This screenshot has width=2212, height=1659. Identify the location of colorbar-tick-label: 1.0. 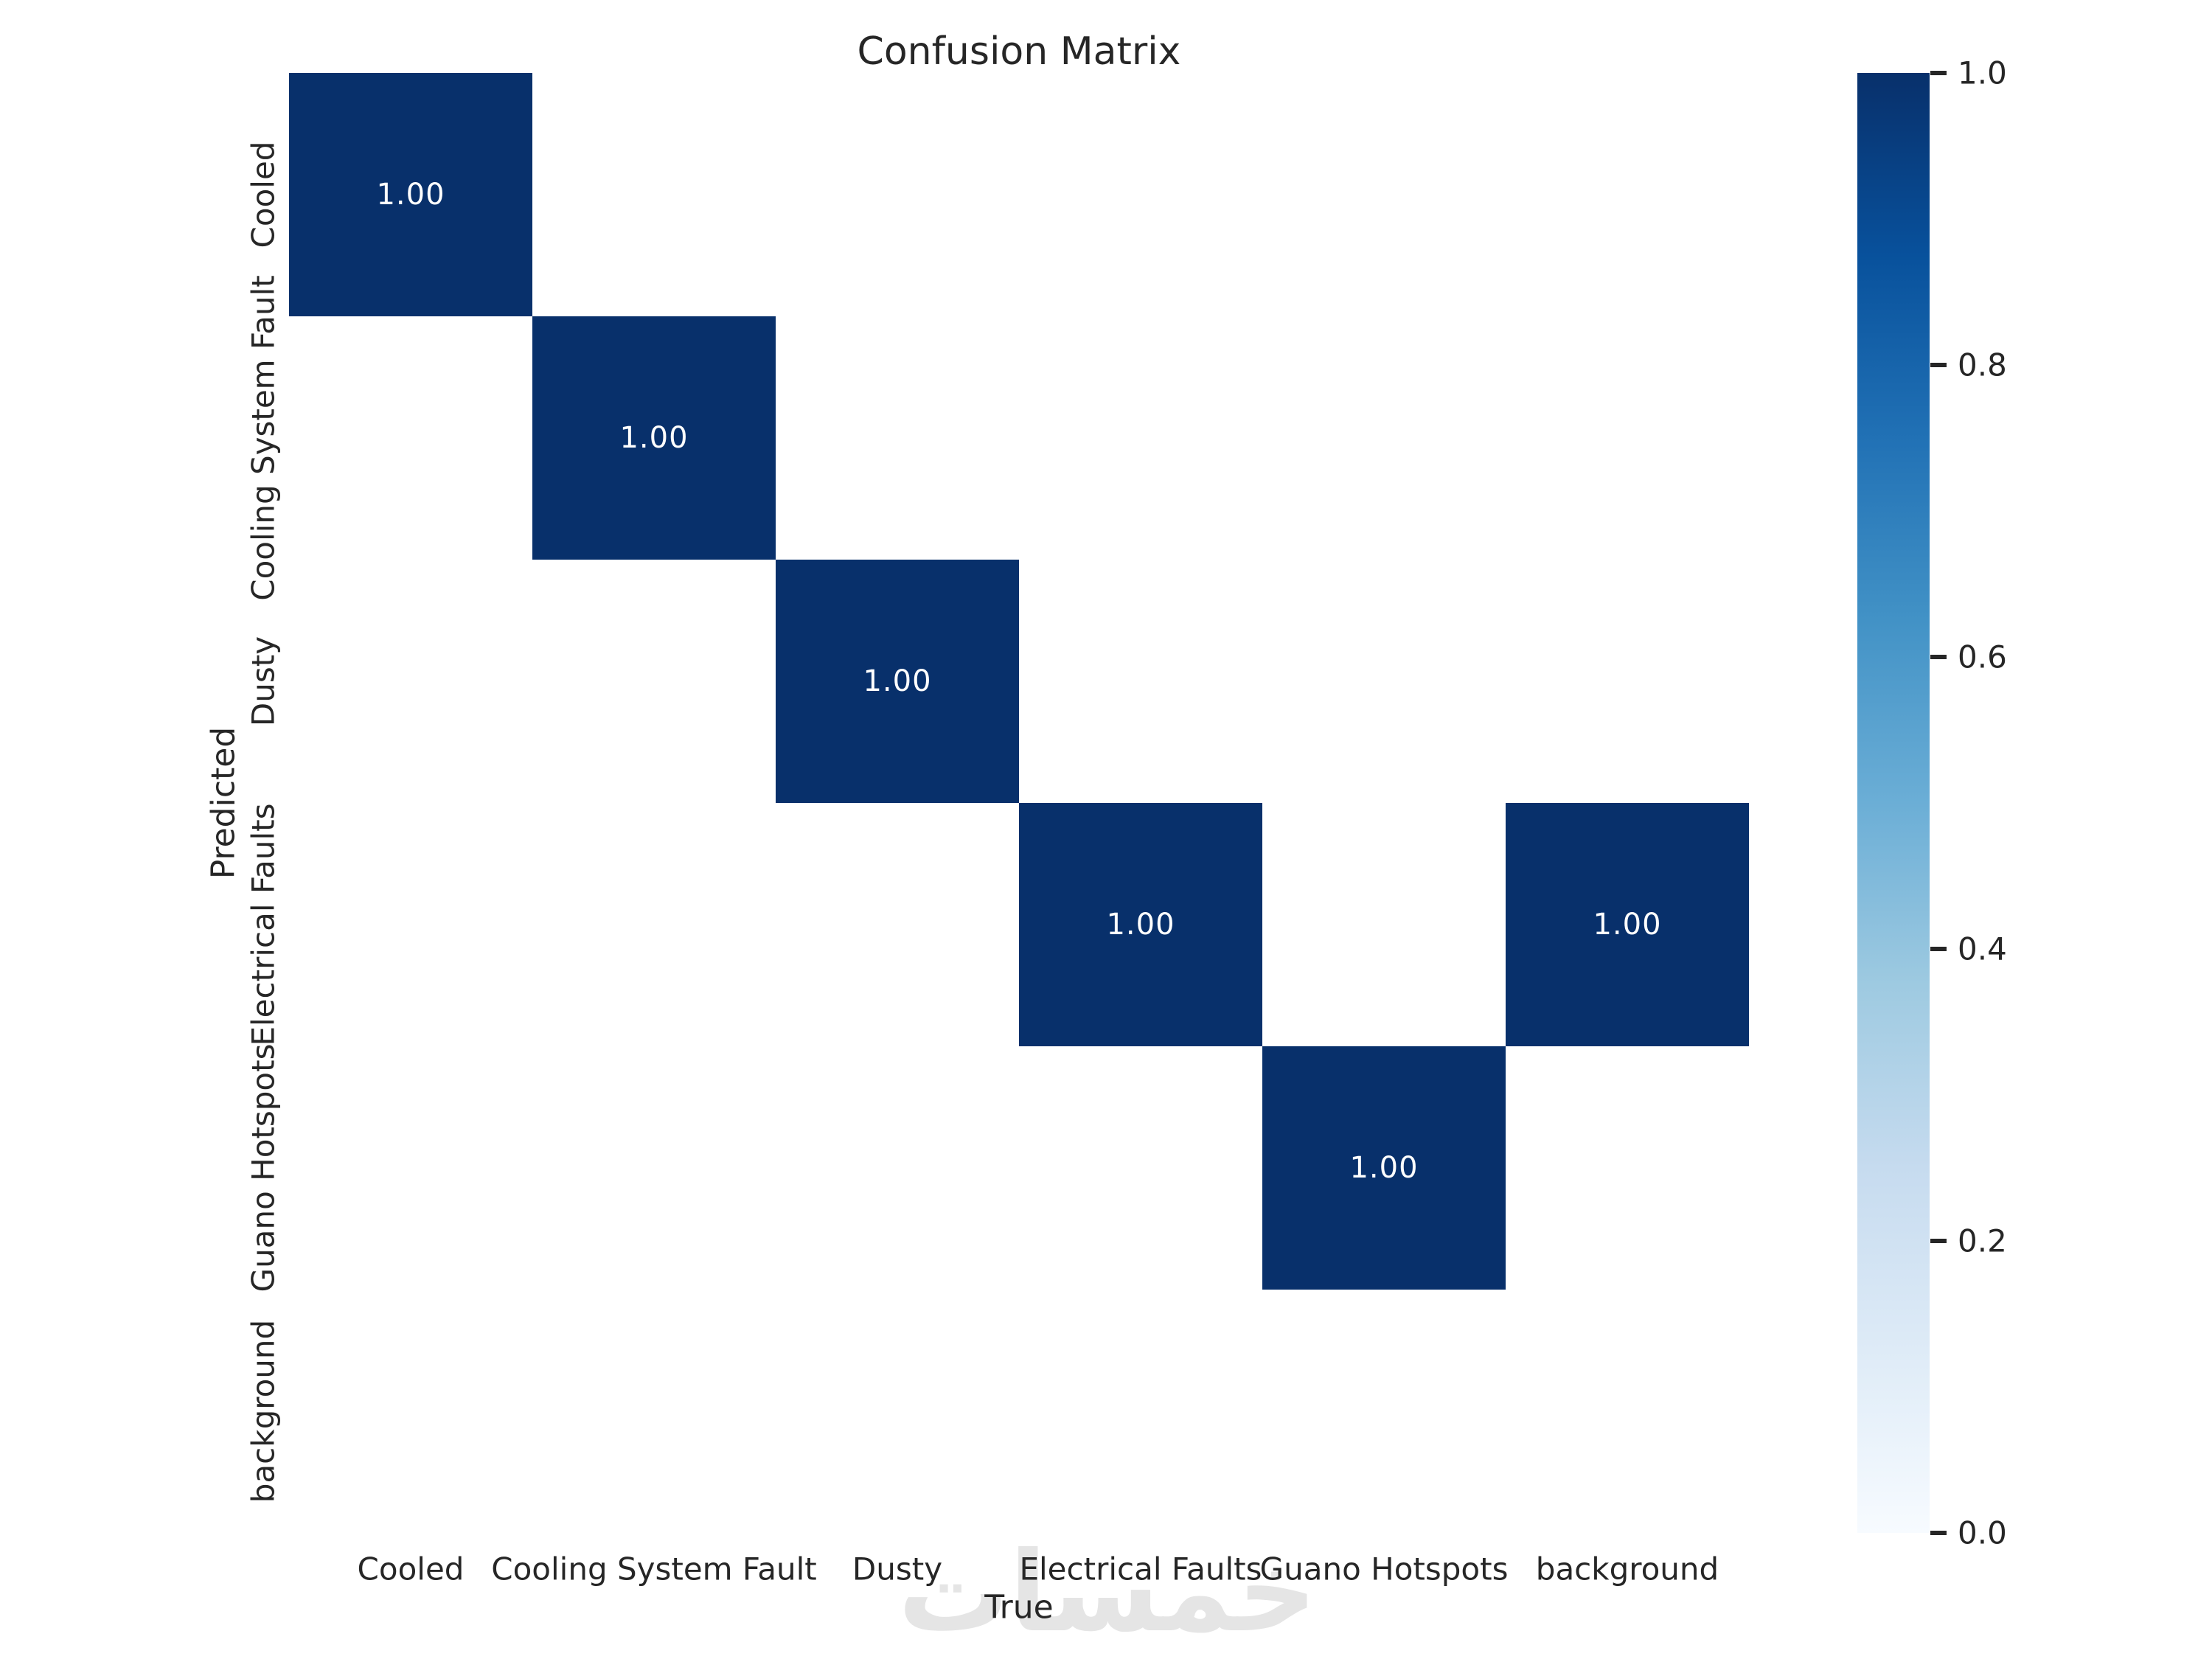
(1982, 73).